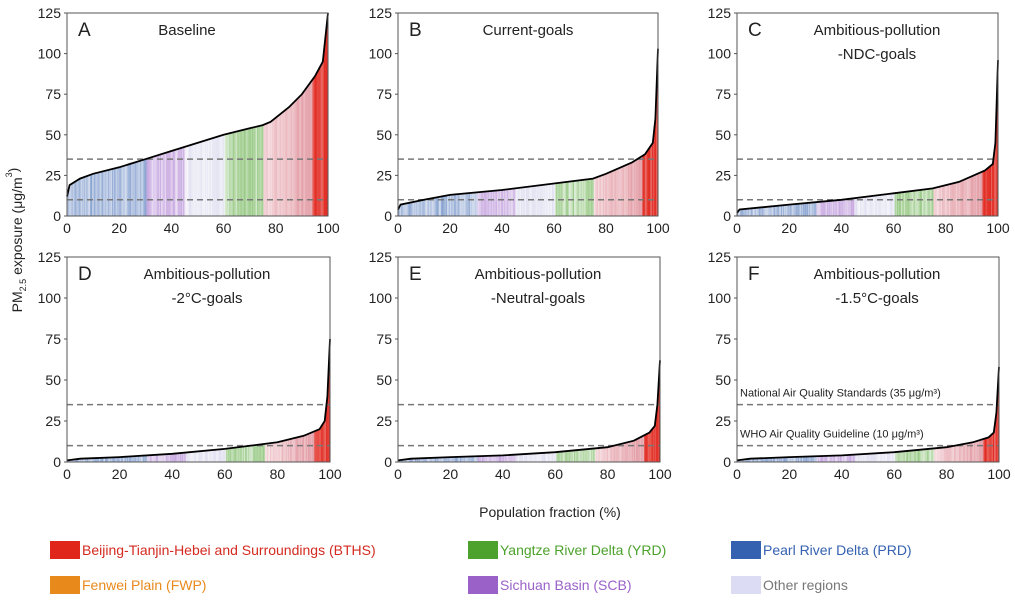  I want to click on x-tick-label: 60, so click(555, 474).